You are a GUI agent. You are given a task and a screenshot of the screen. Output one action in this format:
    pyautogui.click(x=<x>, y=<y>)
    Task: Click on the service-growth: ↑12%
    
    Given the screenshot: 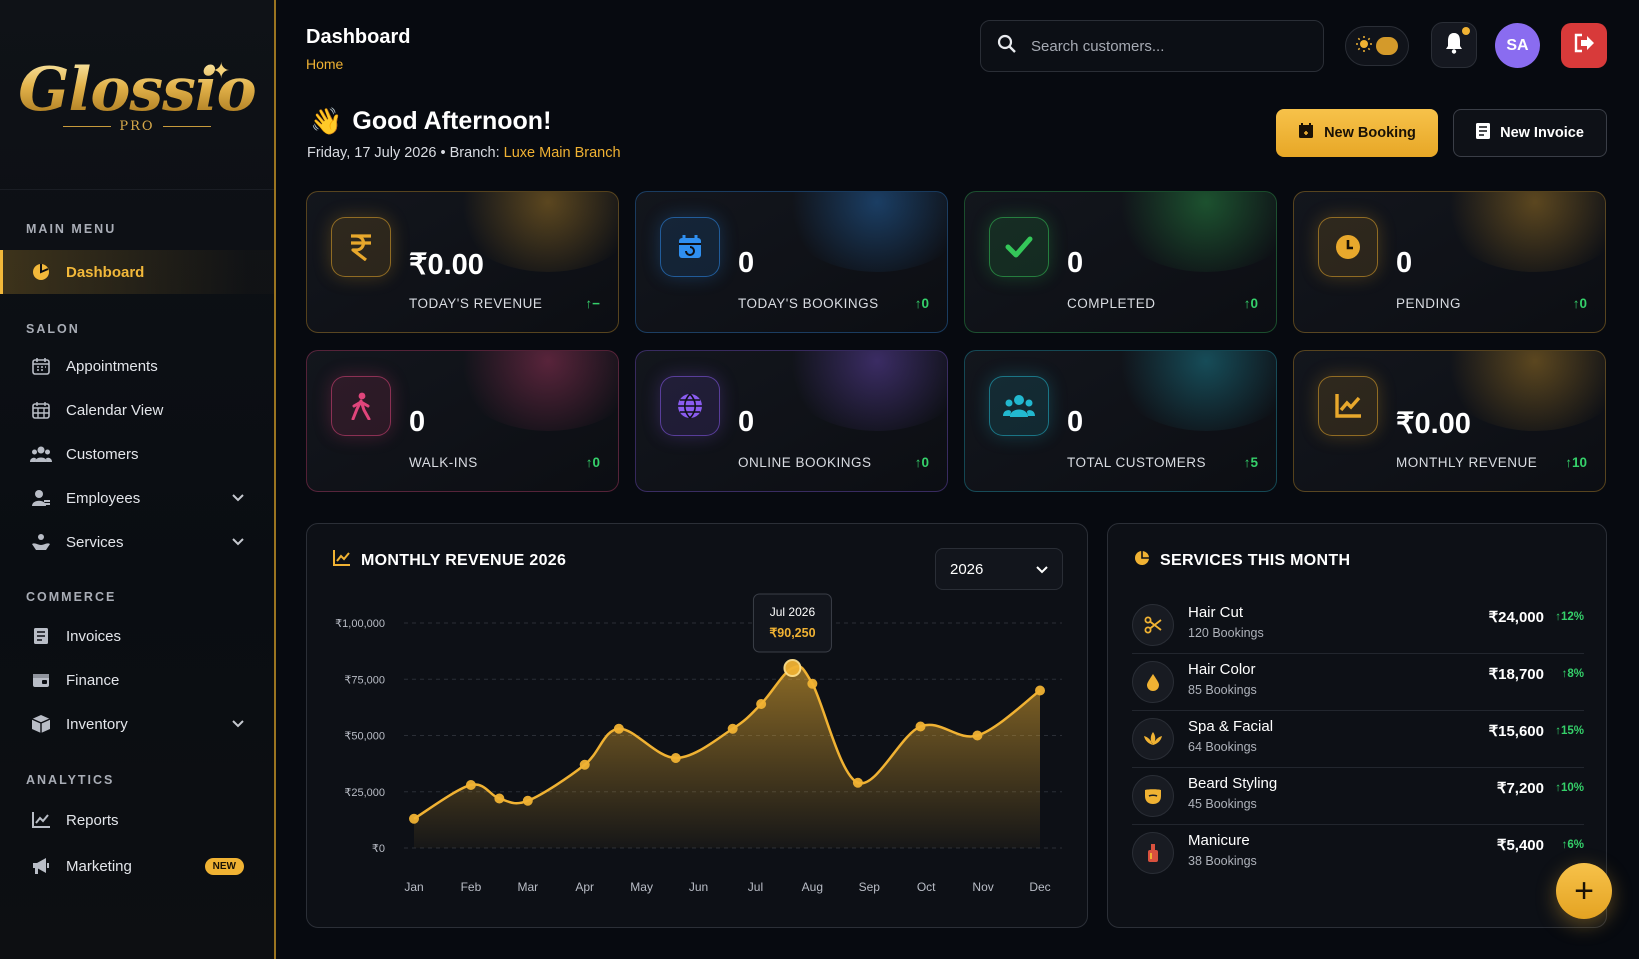 What is the action you would take?
    pyautogui.click(x=1569, y=617)
    